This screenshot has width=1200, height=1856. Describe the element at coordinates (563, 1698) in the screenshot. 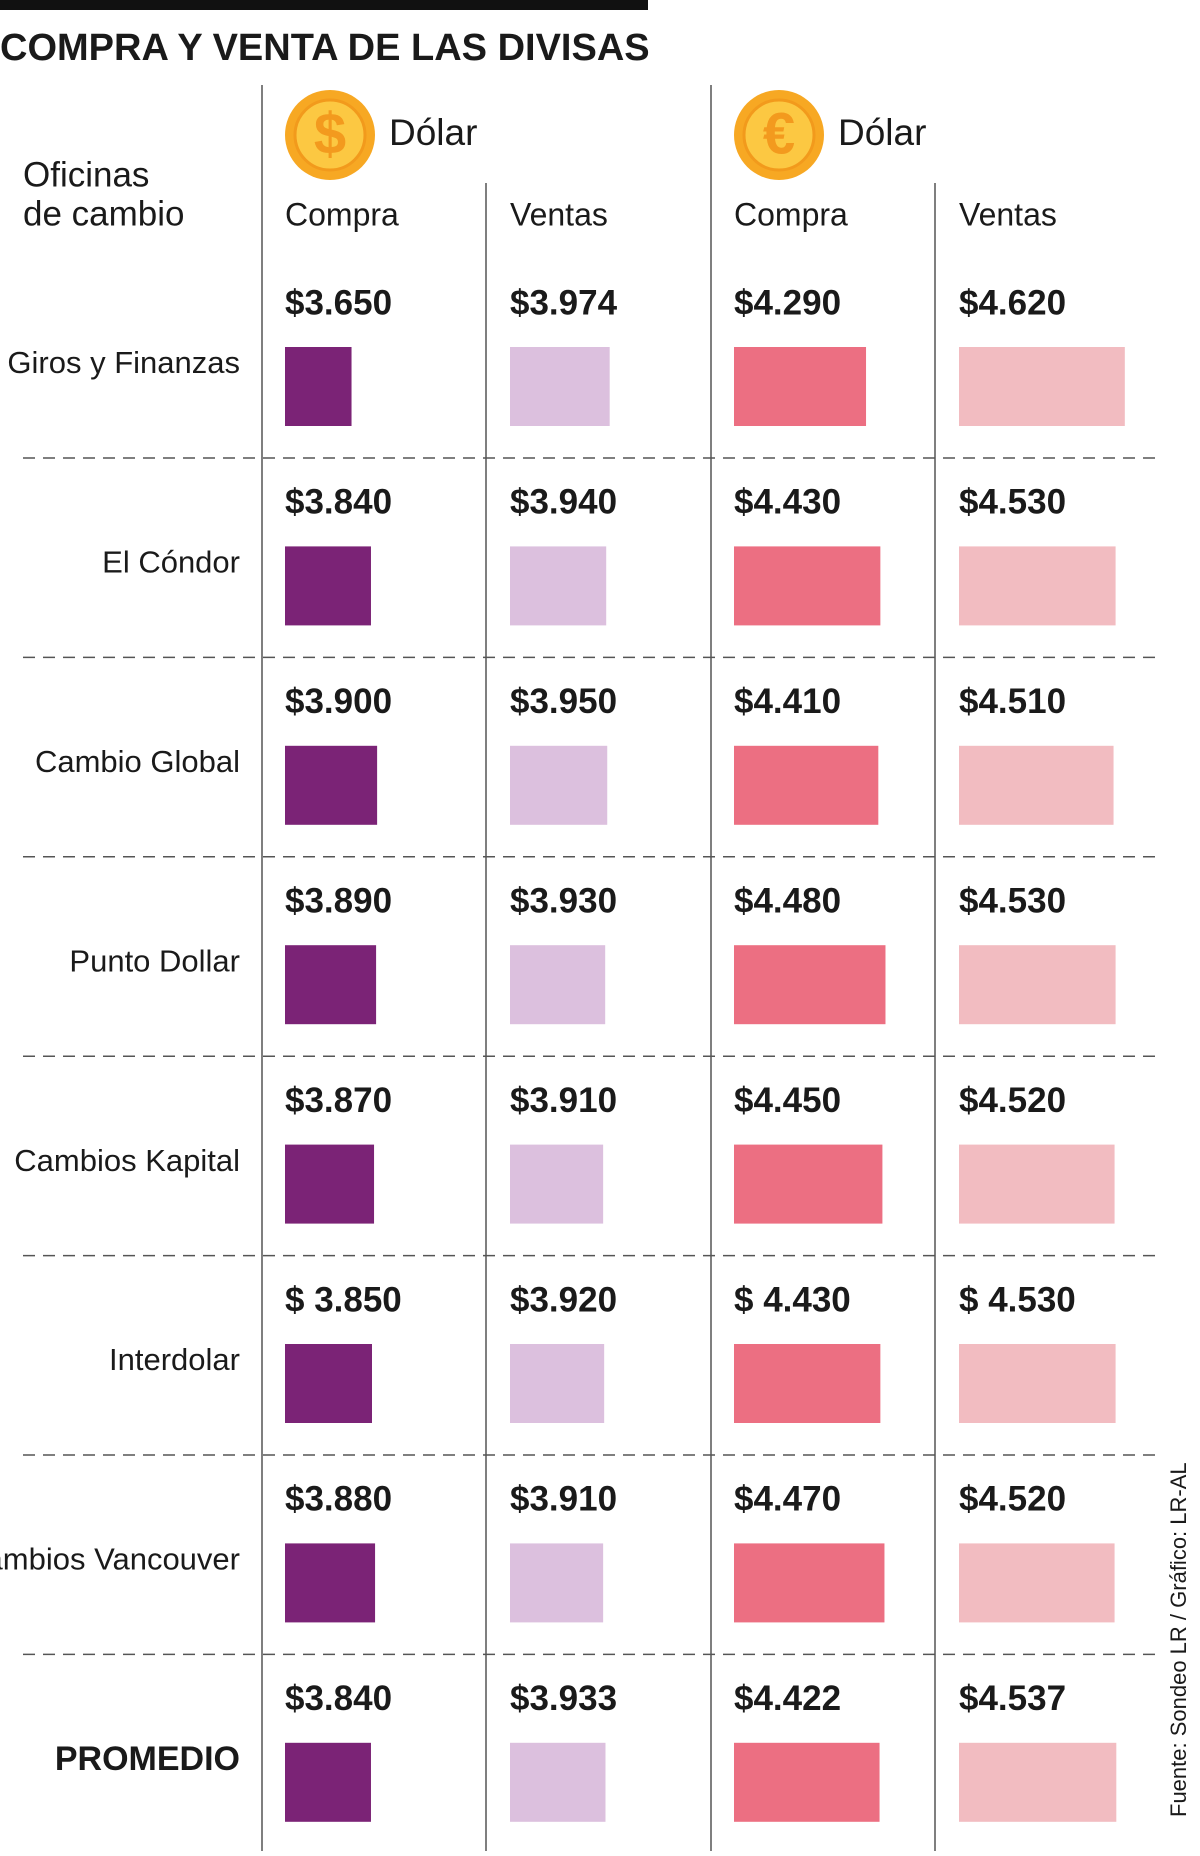

I see `value-label: $3.933` at that location.